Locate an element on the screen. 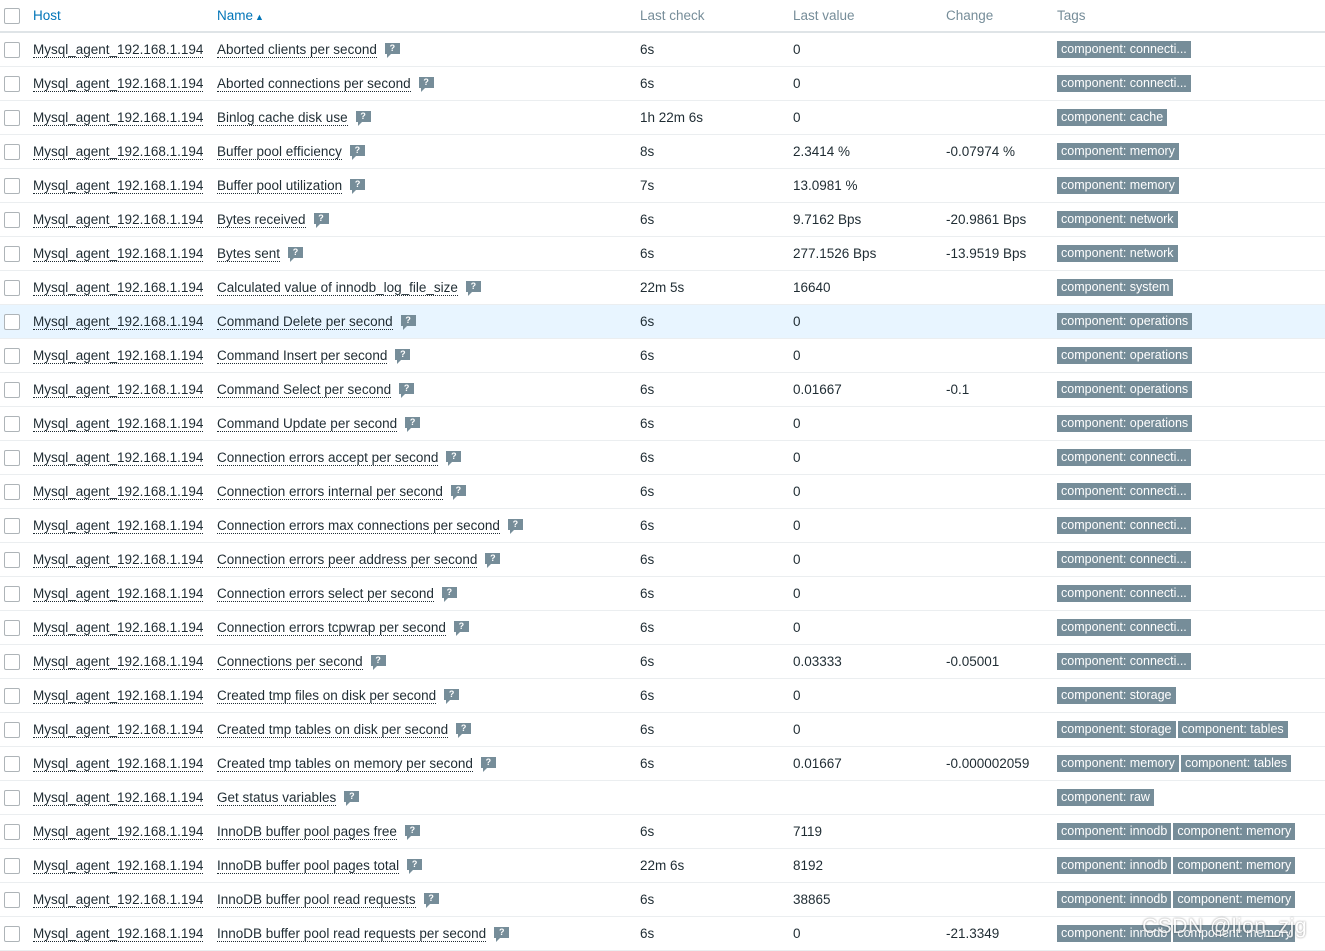 Image resolution: width=1325 pixels, height=951 pixels. item-name-link: Binlog cache disk use is located at coordinates (282, 118).